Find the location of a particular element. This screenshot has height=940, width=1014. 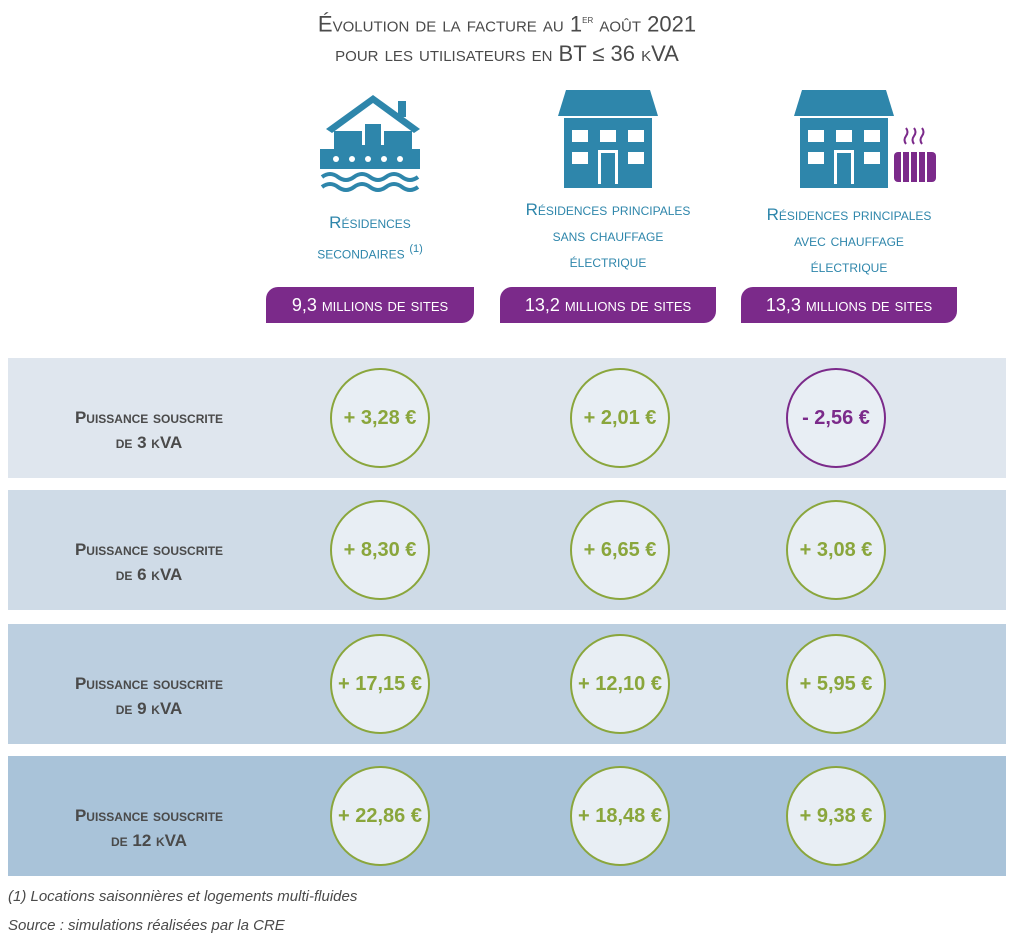

value-circle: - 2,56 € is located at coordinates (836, 418).